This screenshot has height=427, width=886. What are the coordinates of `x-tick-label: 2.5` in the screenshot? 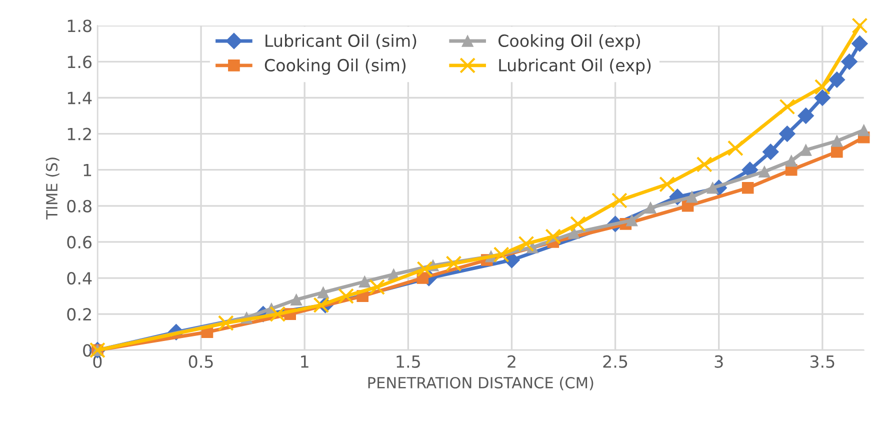 It's located at (615, 361).